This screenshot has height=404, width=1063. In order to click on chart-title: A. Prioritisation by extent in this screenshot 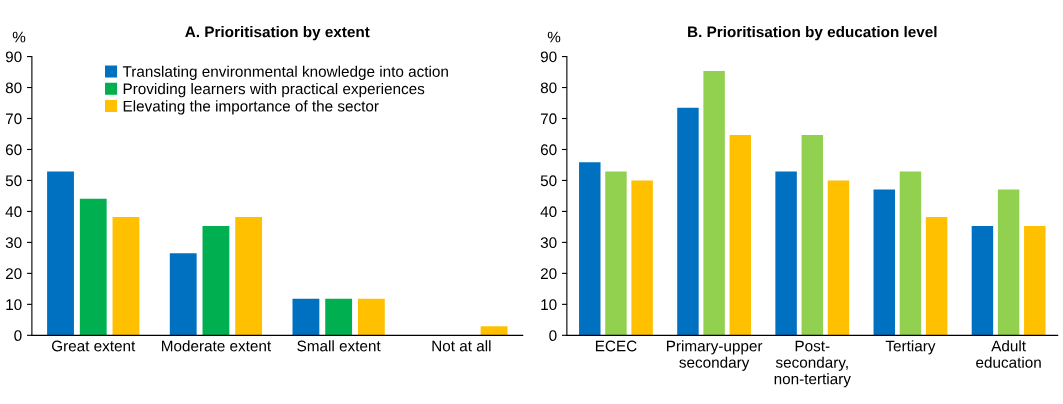, I will do `click(277, 33)`.